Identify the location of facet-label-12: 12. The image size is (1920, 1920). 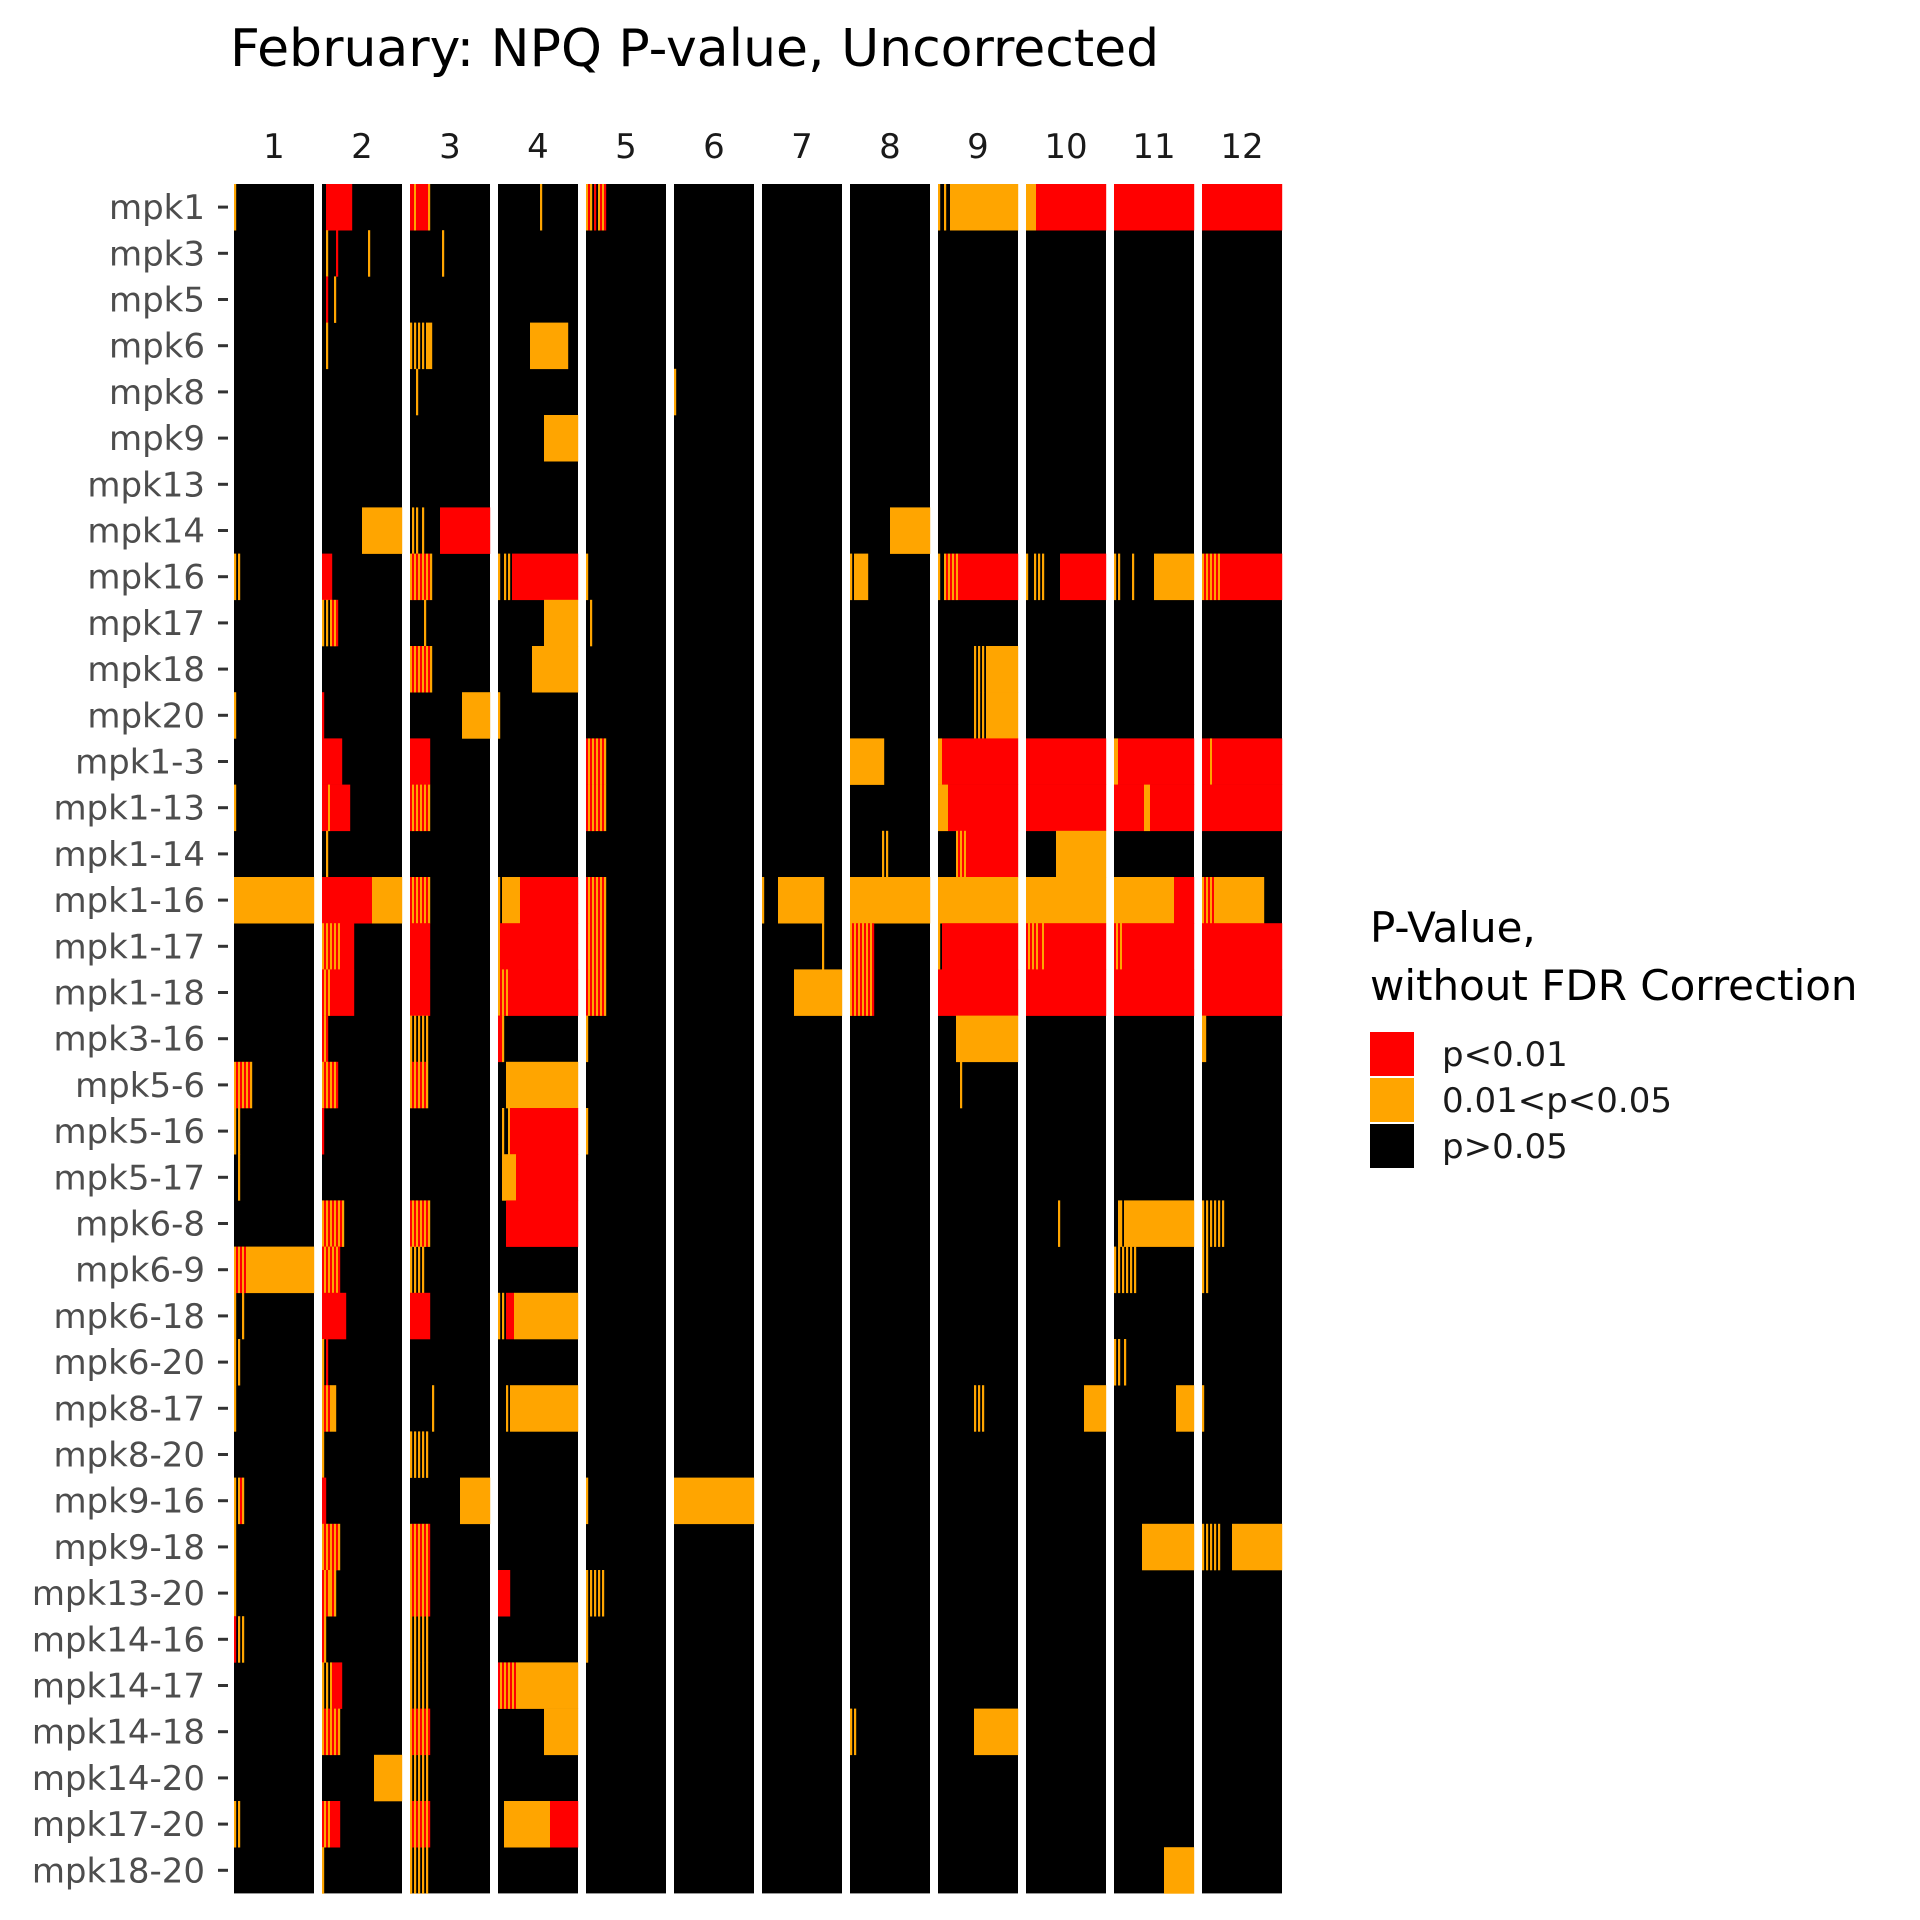
(1241, 147).